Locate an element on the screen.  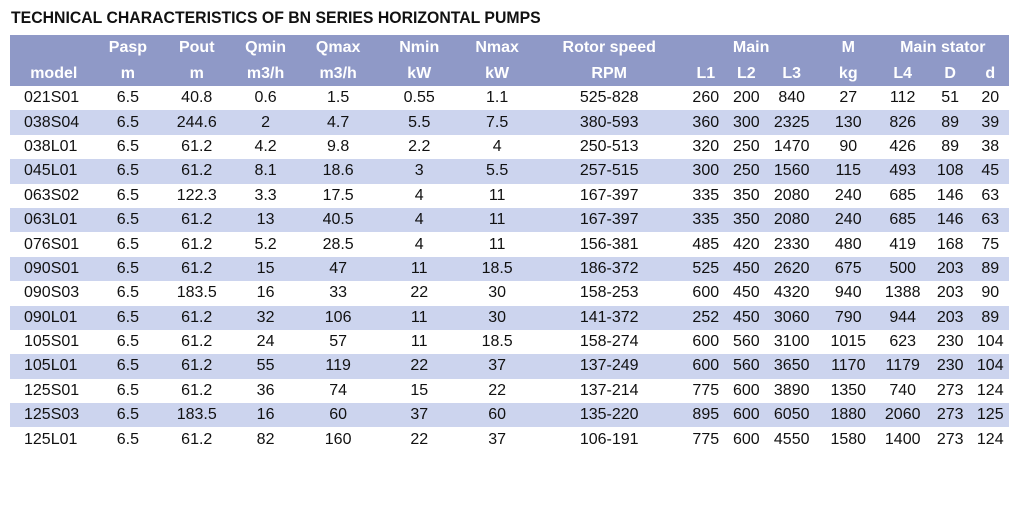
table-cell: 122.3 is located at coordinates (197, 195).